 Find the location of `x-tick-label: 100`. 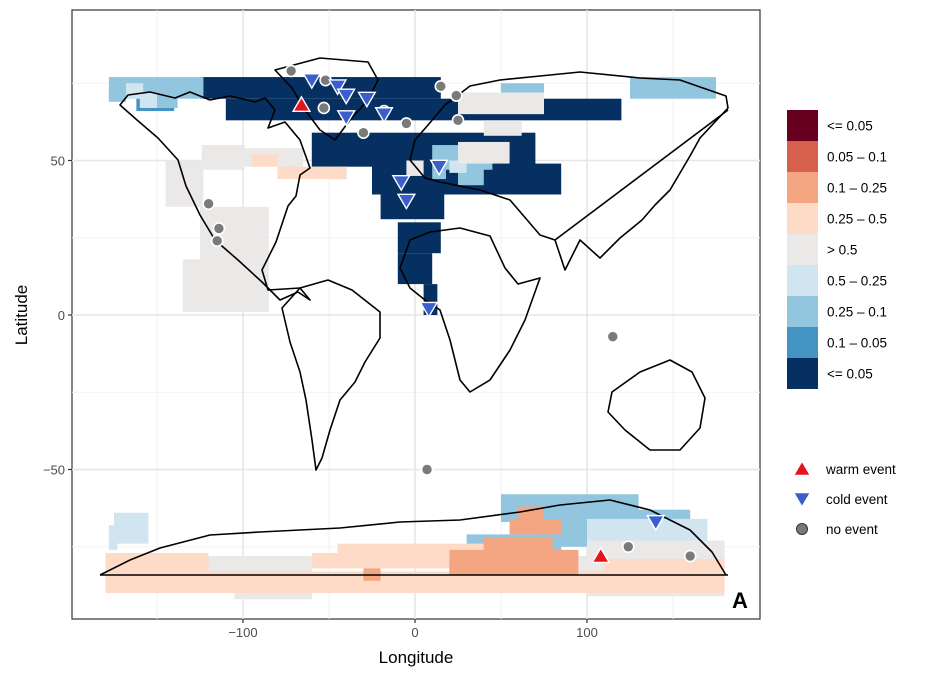

x-tick-label: 100 is located at coordinates (587, 632).